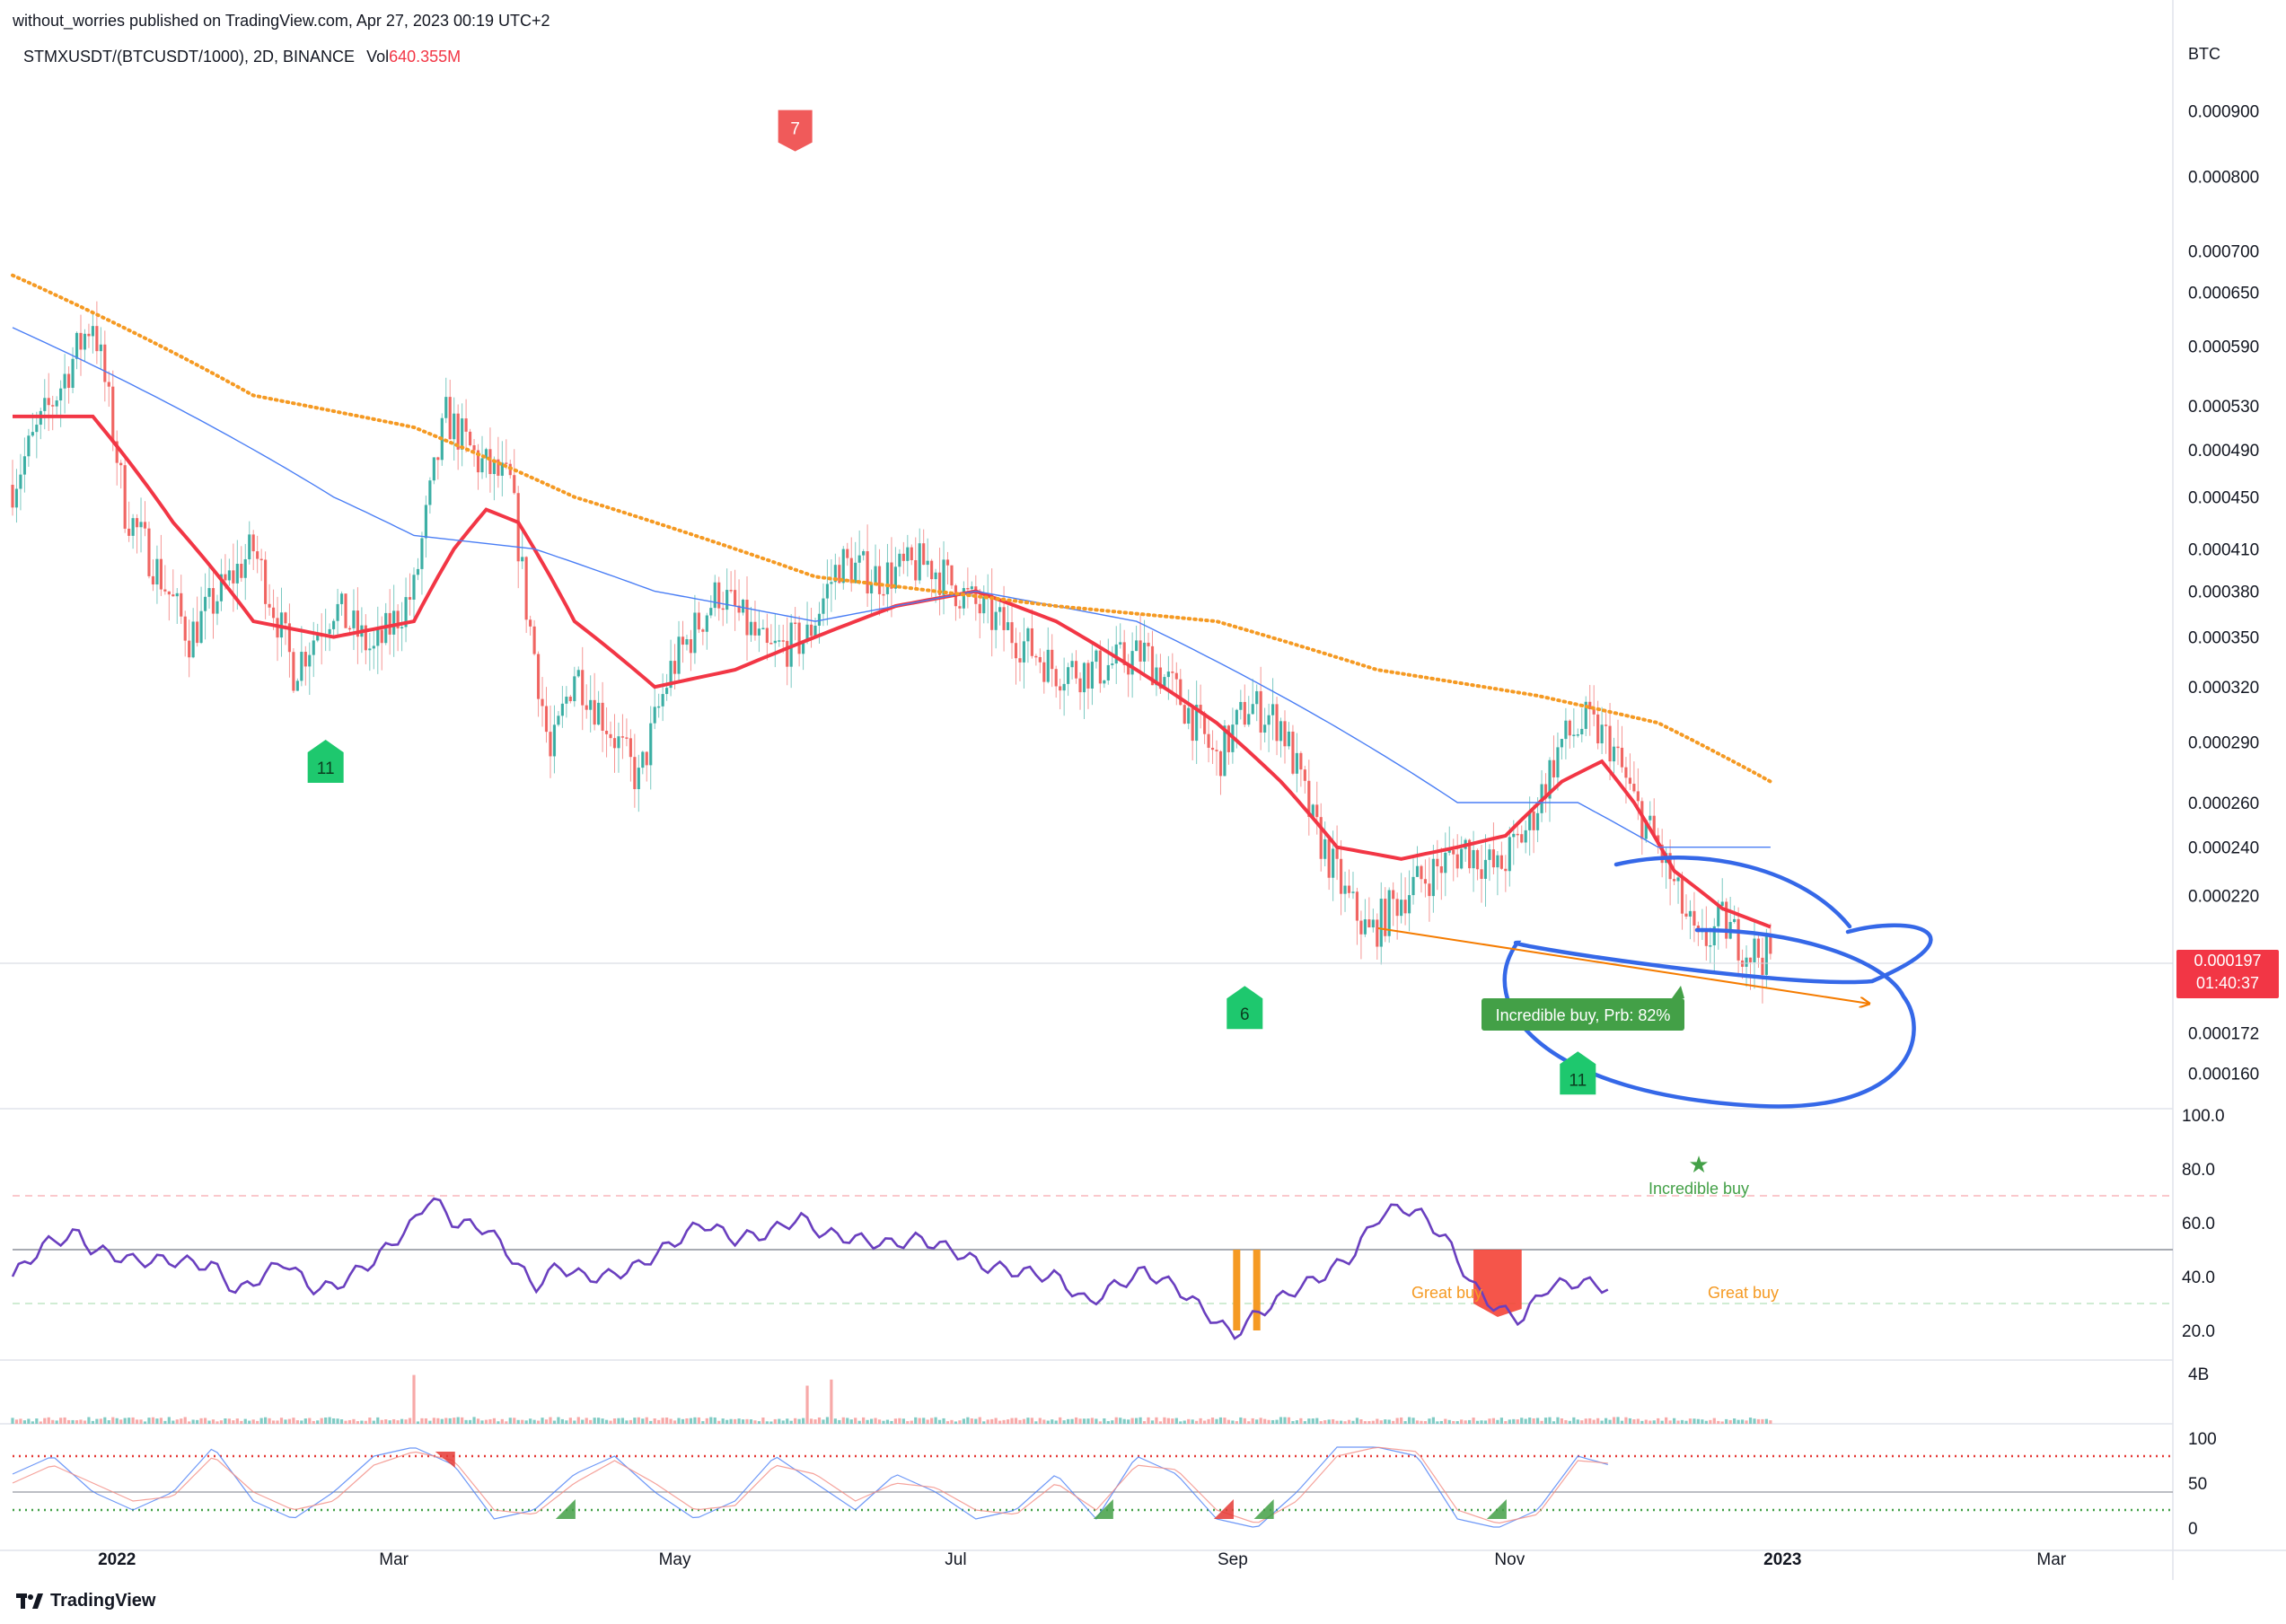 The width and height of the screenshot is (2286, 1624). Describe the element at coordinates (2197, 1484) in the screenshot. I see `stoch-tick-label: 50` at that location.